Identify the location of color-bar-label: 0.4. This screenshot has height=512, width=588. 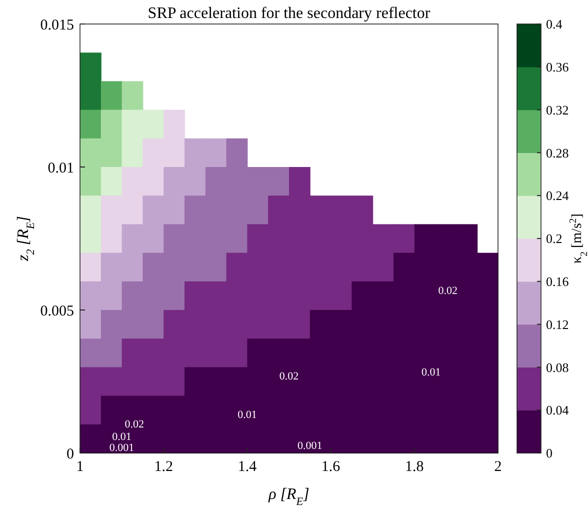
(554, 24).